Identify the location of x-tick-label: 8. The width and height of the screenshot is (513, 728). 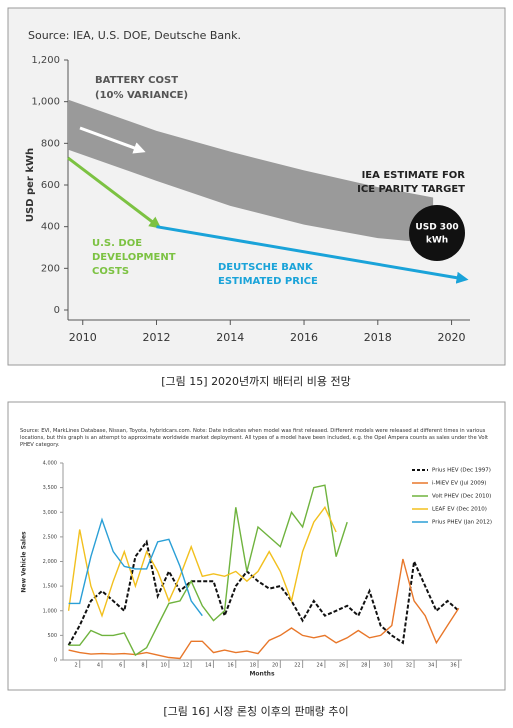
(142, 666).